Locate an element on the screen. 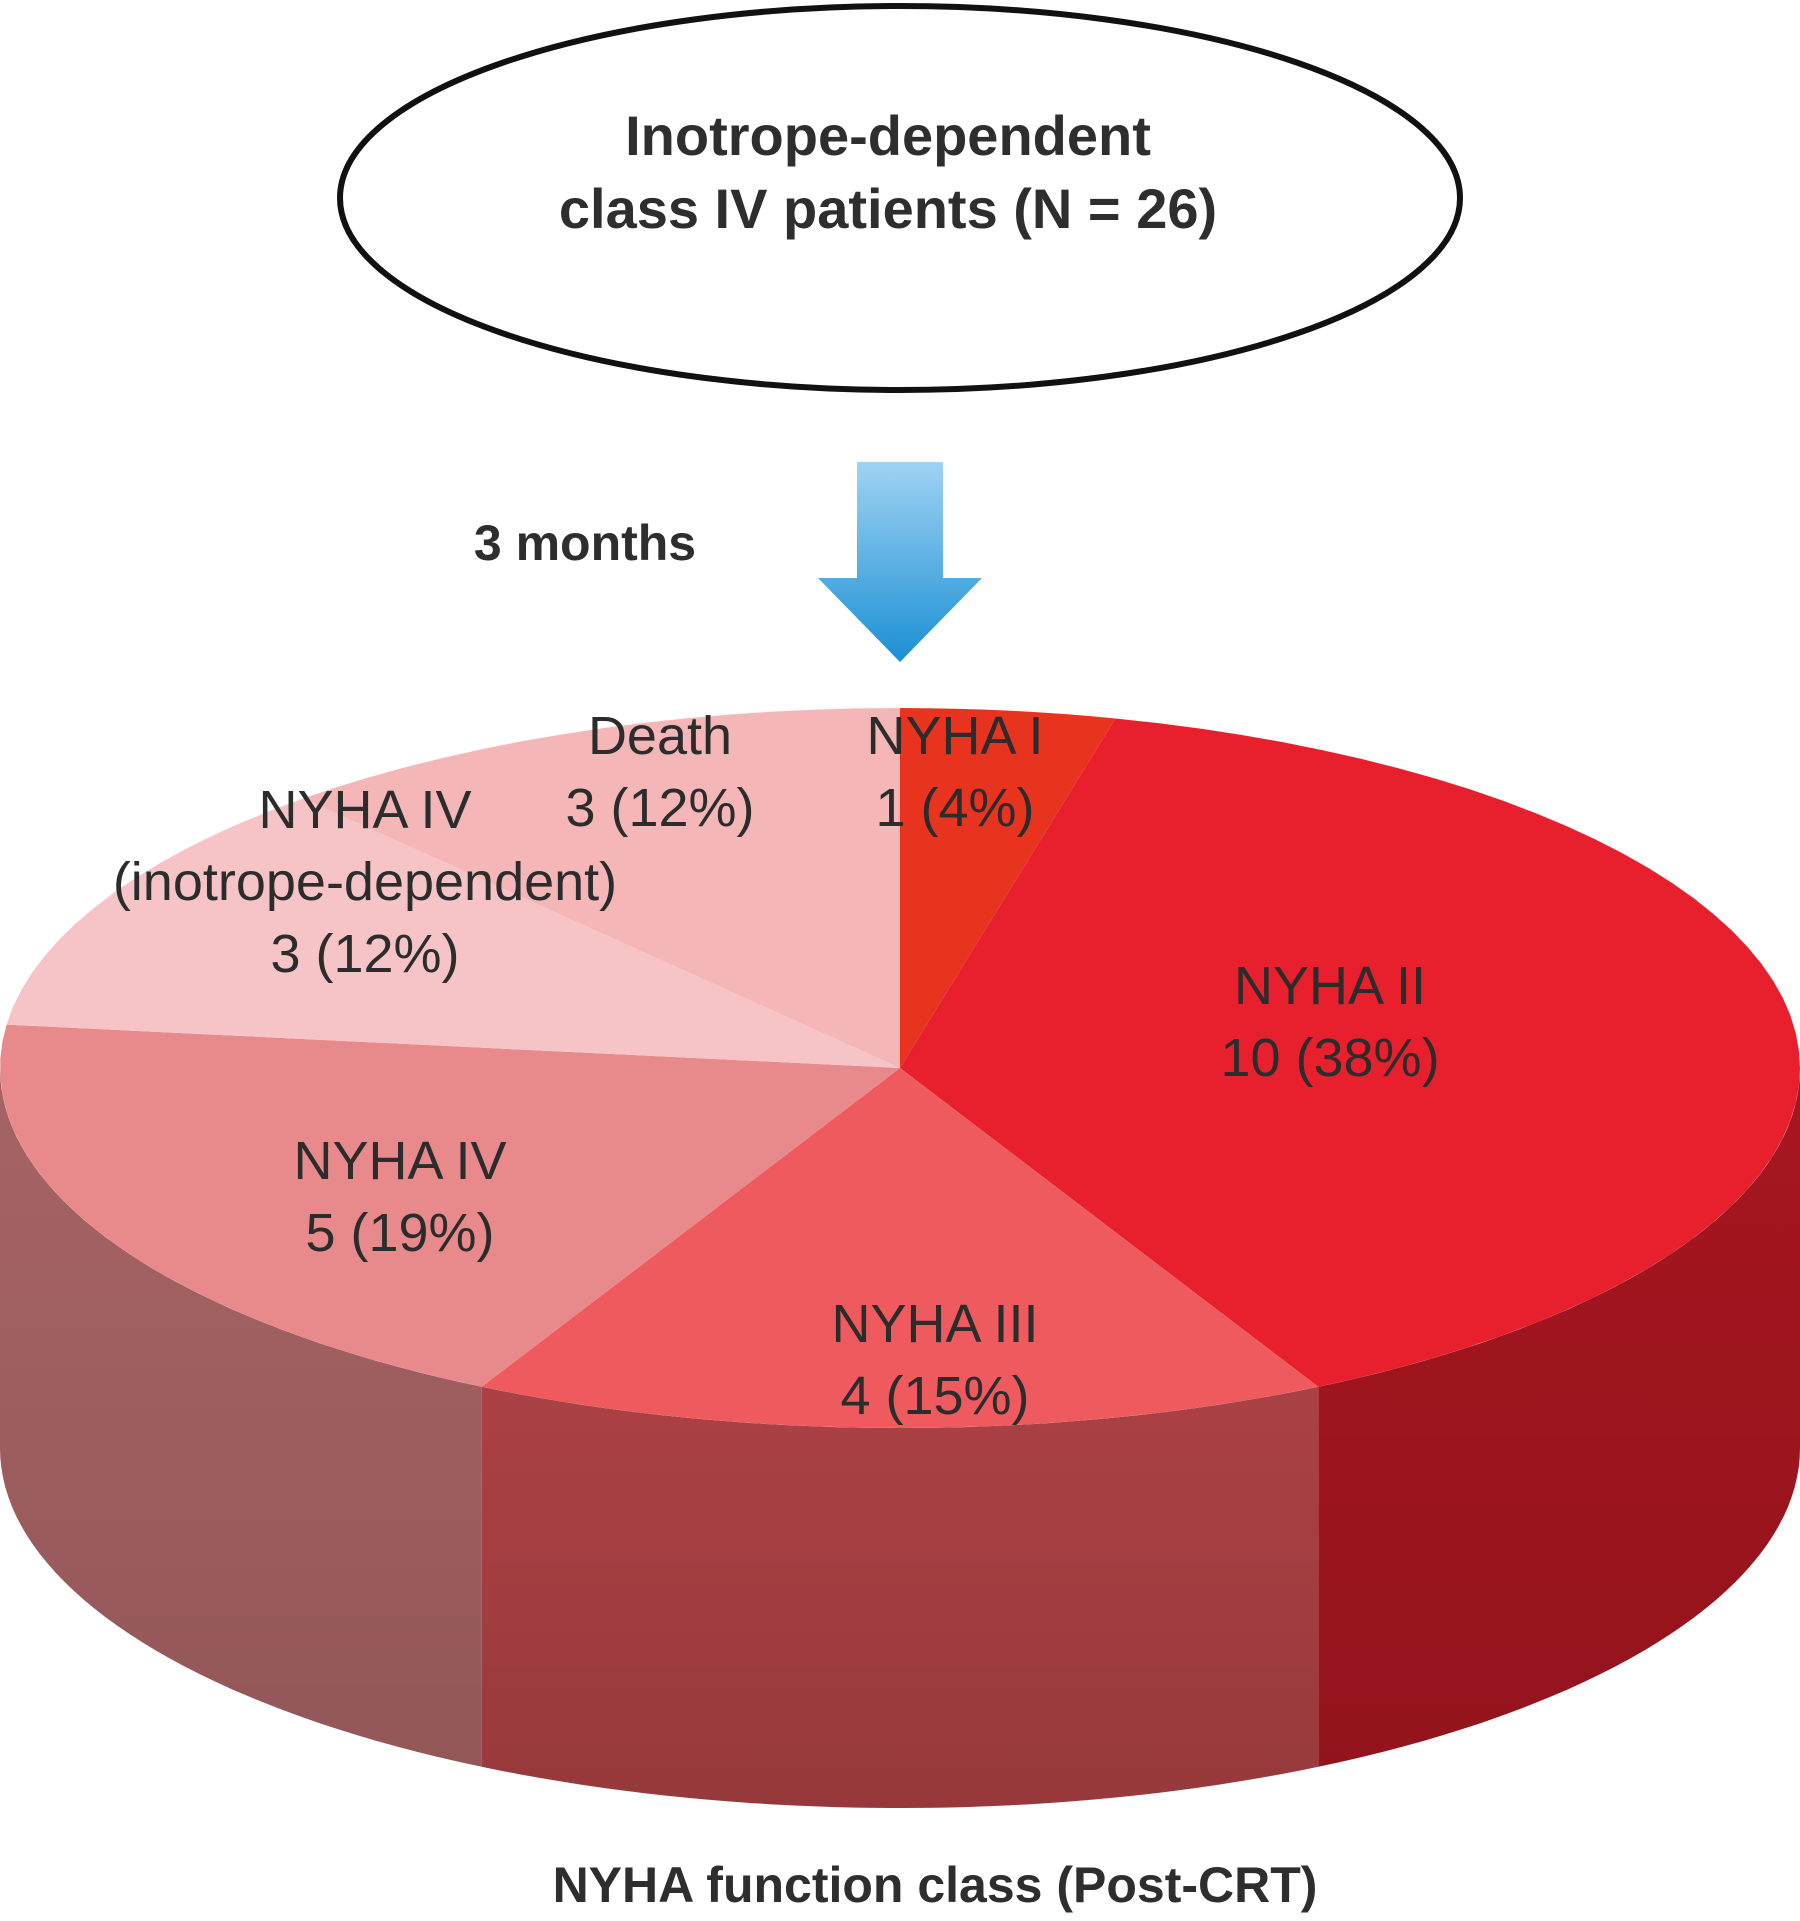  header-ellipse is located at coordinates (900, 198).